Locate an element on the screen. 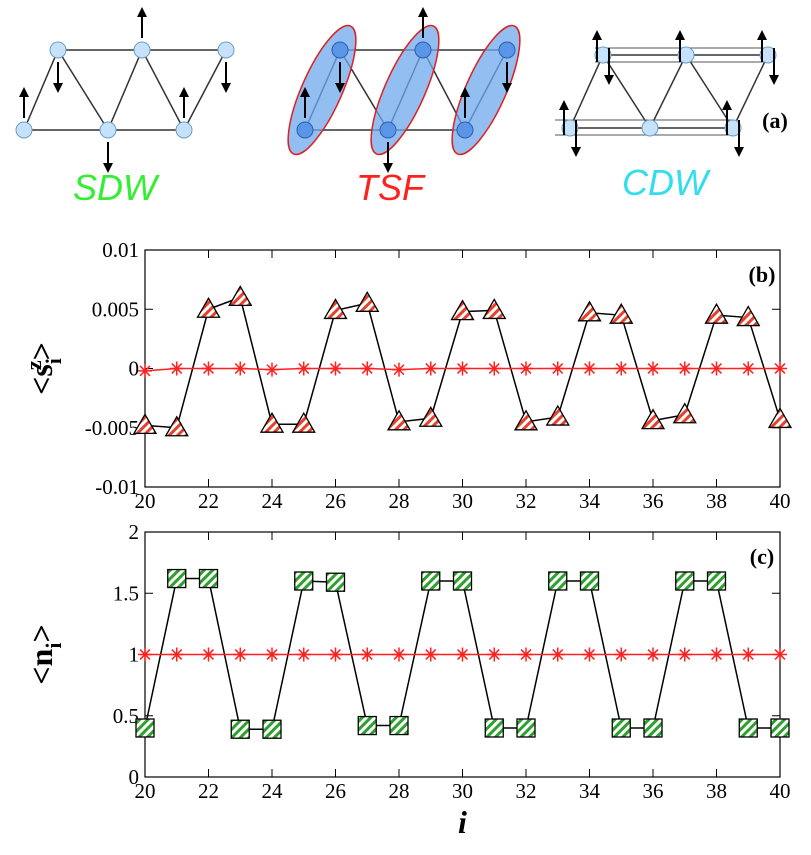 This screenshot has width=811, height=855. x-axis-label: i is located at coordinates (462, 822).